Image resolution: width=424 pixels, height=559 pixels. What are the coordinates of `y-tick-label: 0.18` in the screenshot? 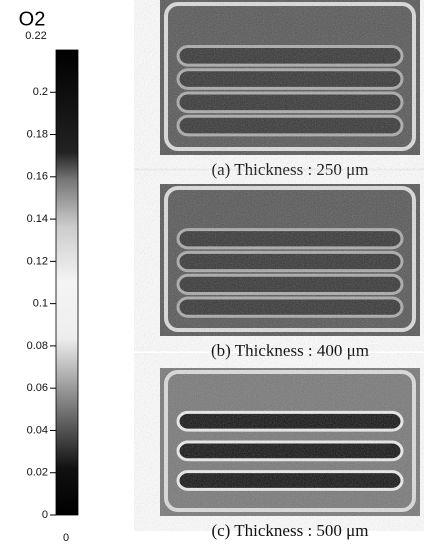 It's located at (37, 134).